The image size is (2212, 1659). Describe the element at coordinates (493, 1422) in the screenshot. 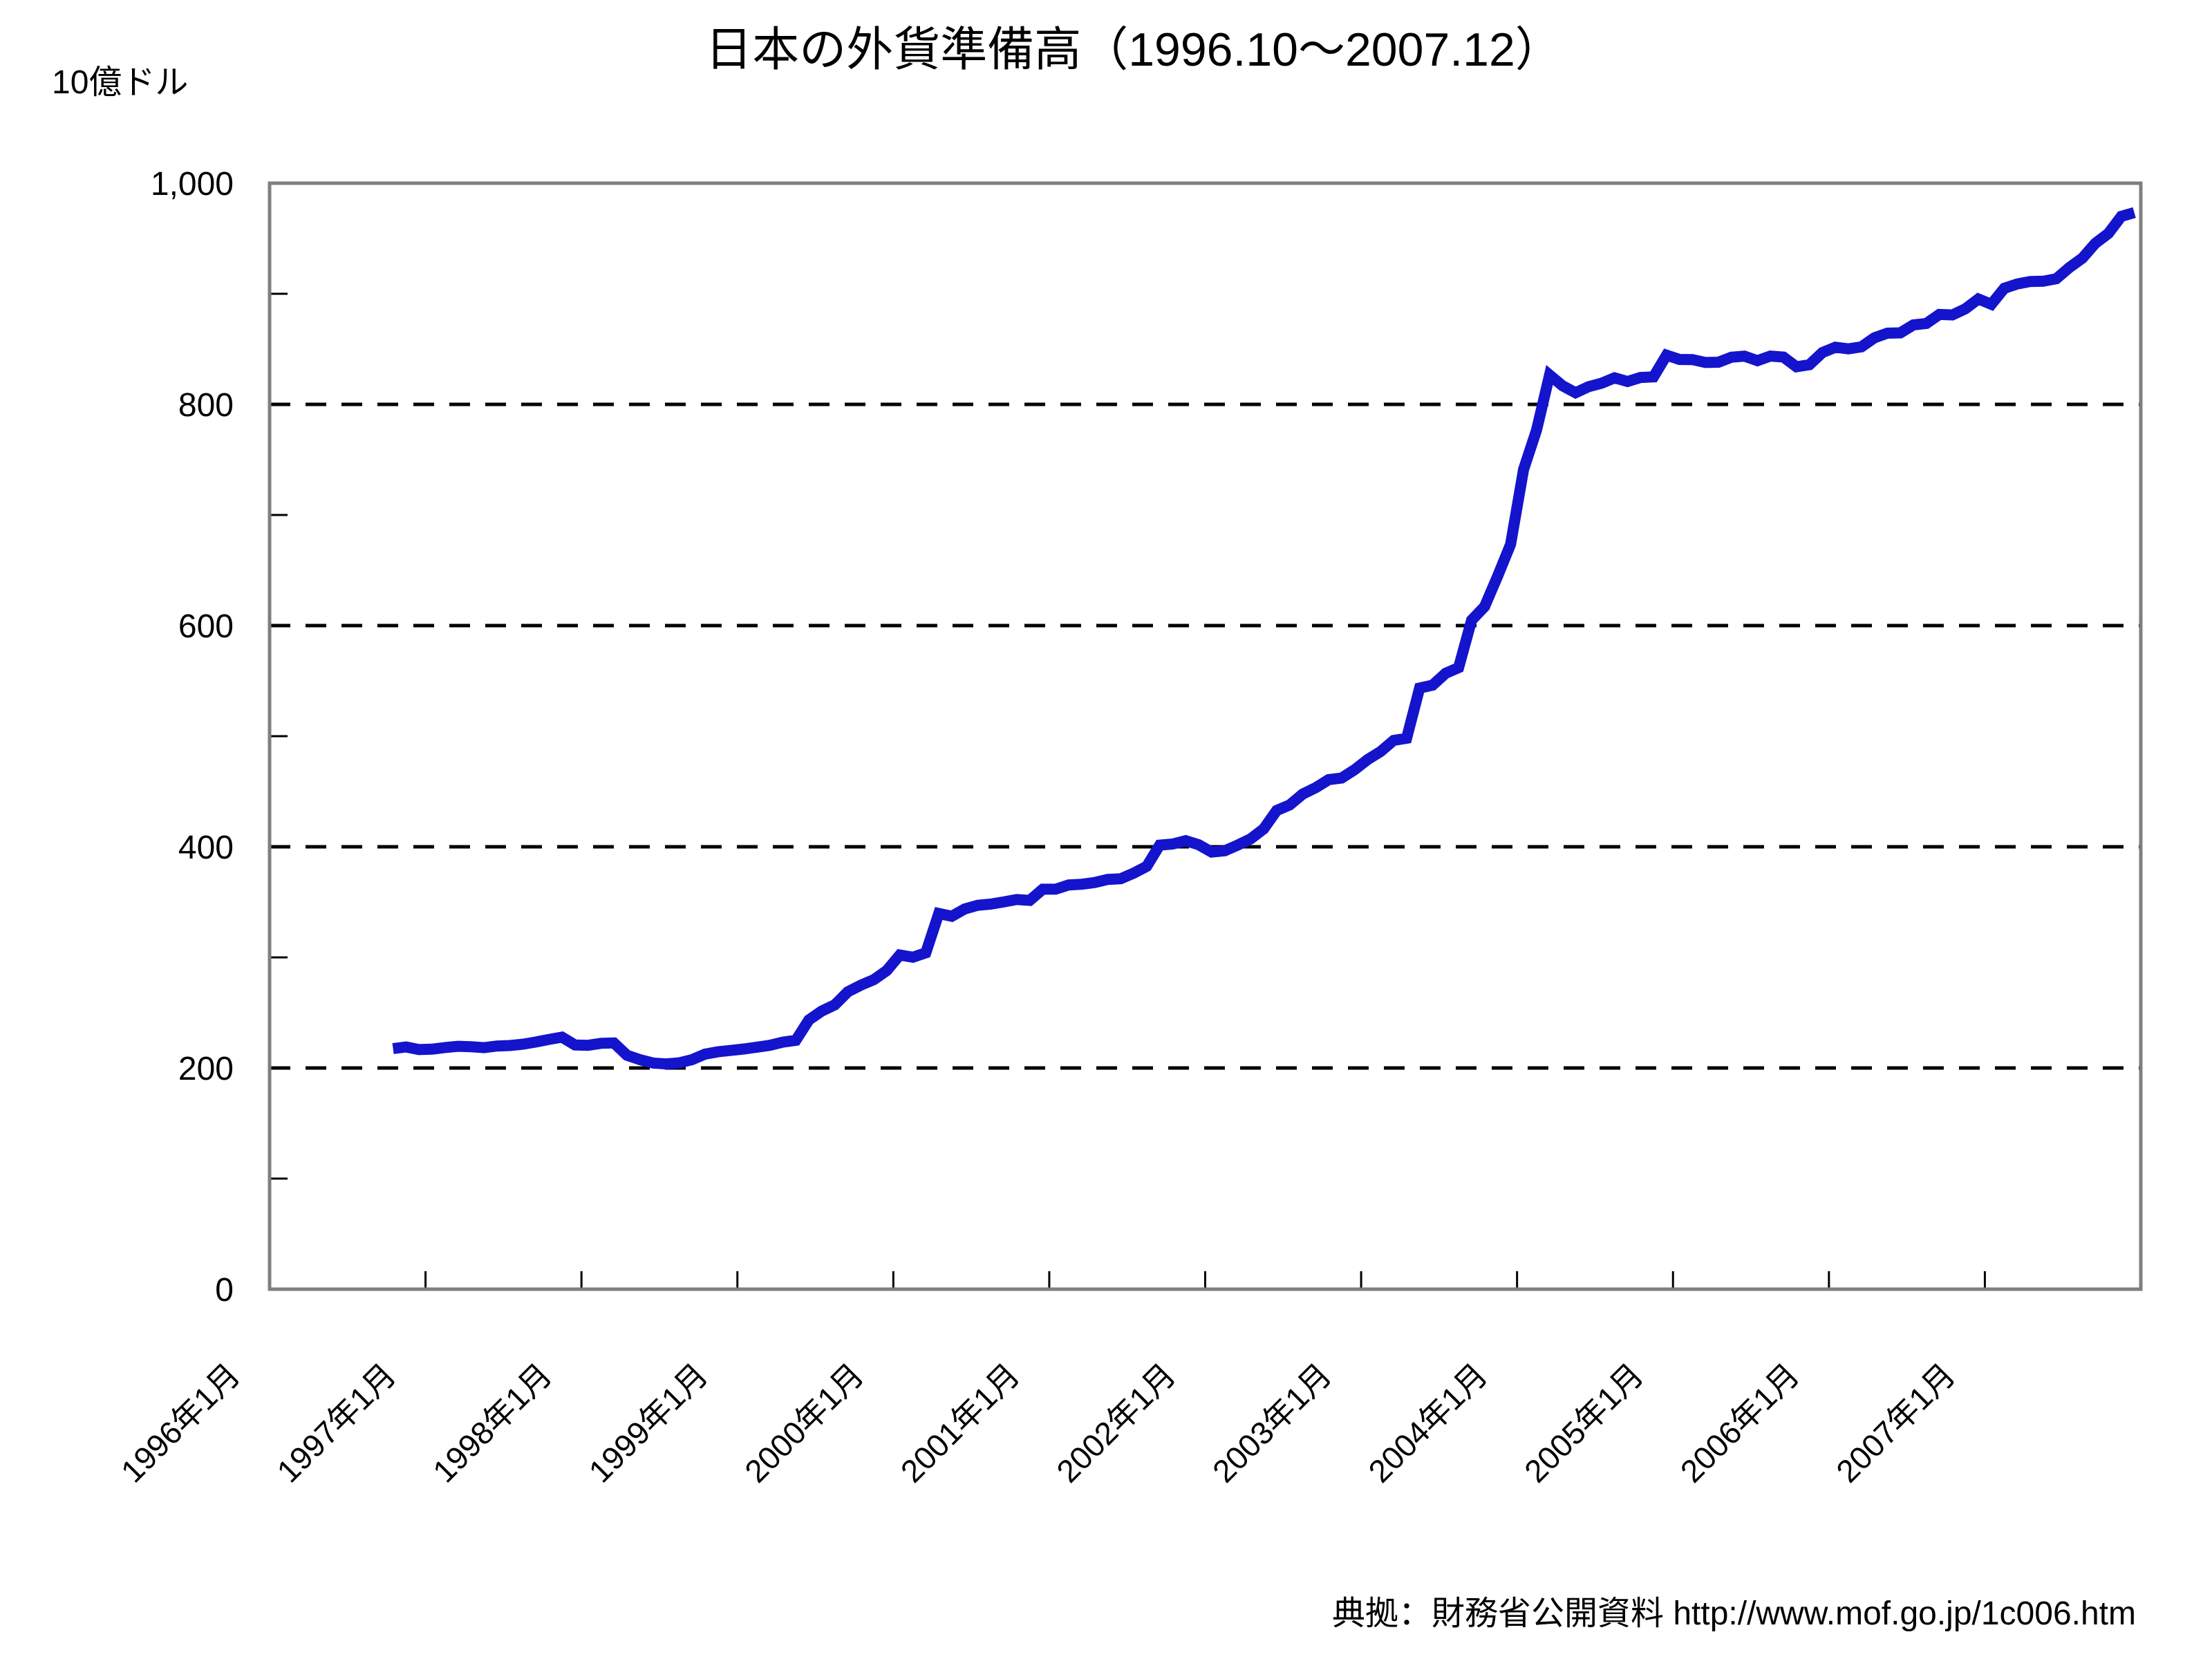

I see `x-tick-label-1998: 1998年1月` at that location.